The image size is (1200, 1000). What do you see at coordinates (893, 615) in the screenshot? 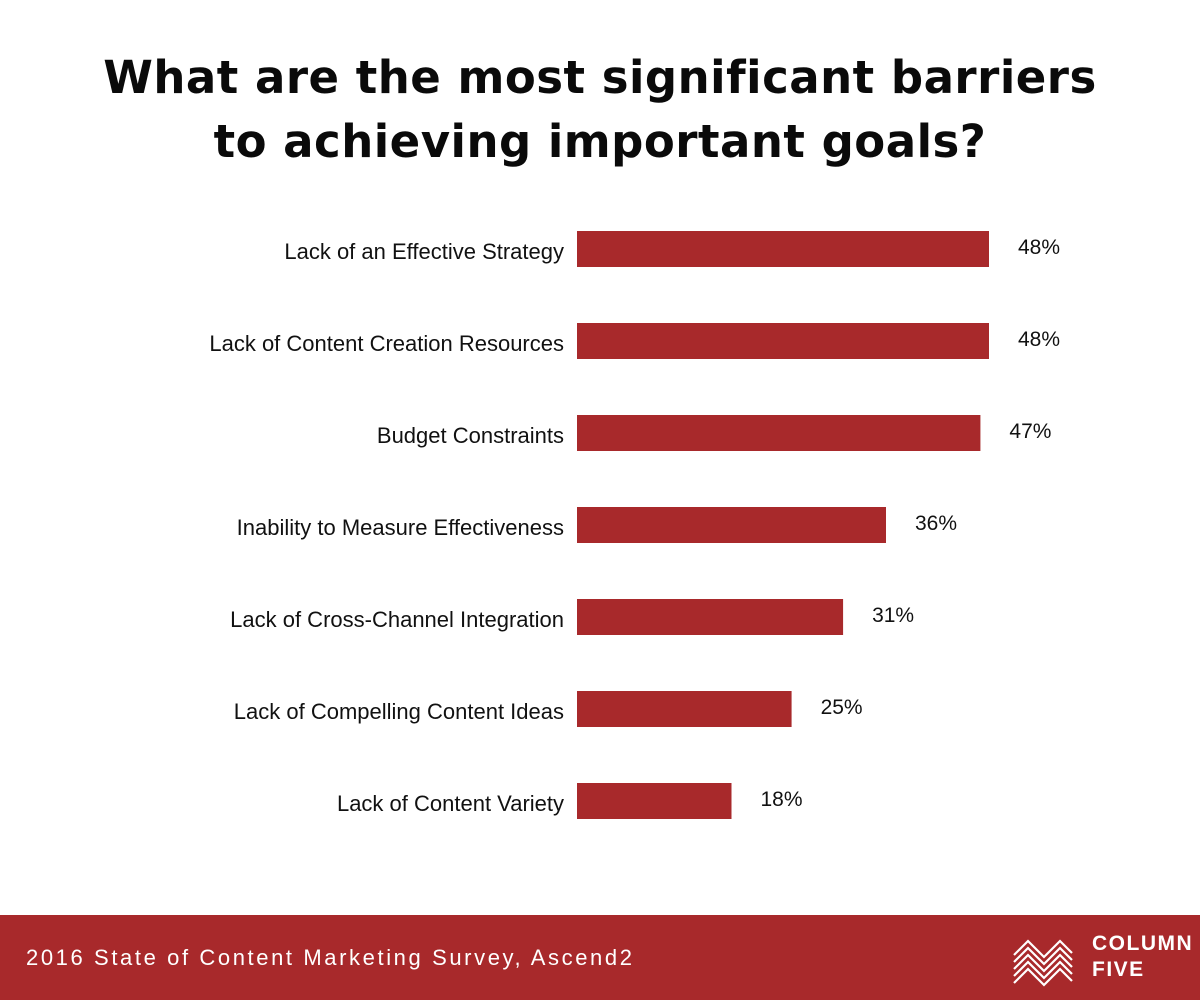
I see `data-label: 31%` at bounding box center [893, 615].